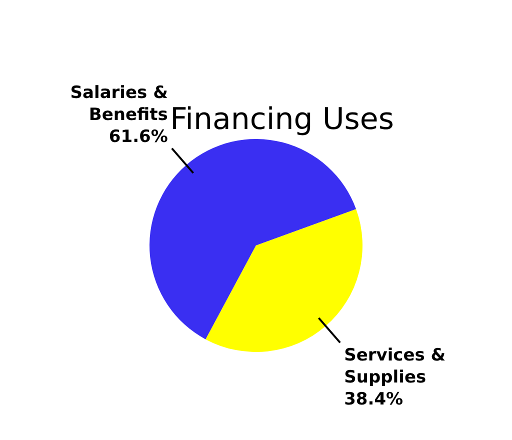 The height and width of the screenshot is (440, 512). What do you see at coordinates (395, 366) in the screenshot?
I see `slice-label: Services & Supplies` at bounding box center [395, 366].